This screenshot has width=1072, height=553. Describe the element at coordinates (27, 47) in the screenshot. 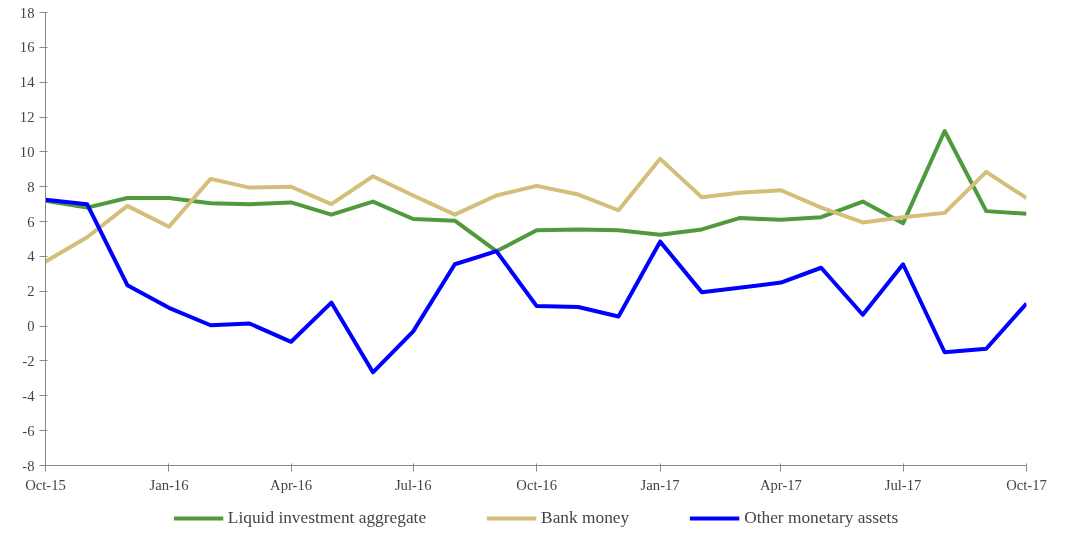

I see `y-tick-label: 16` at that location.